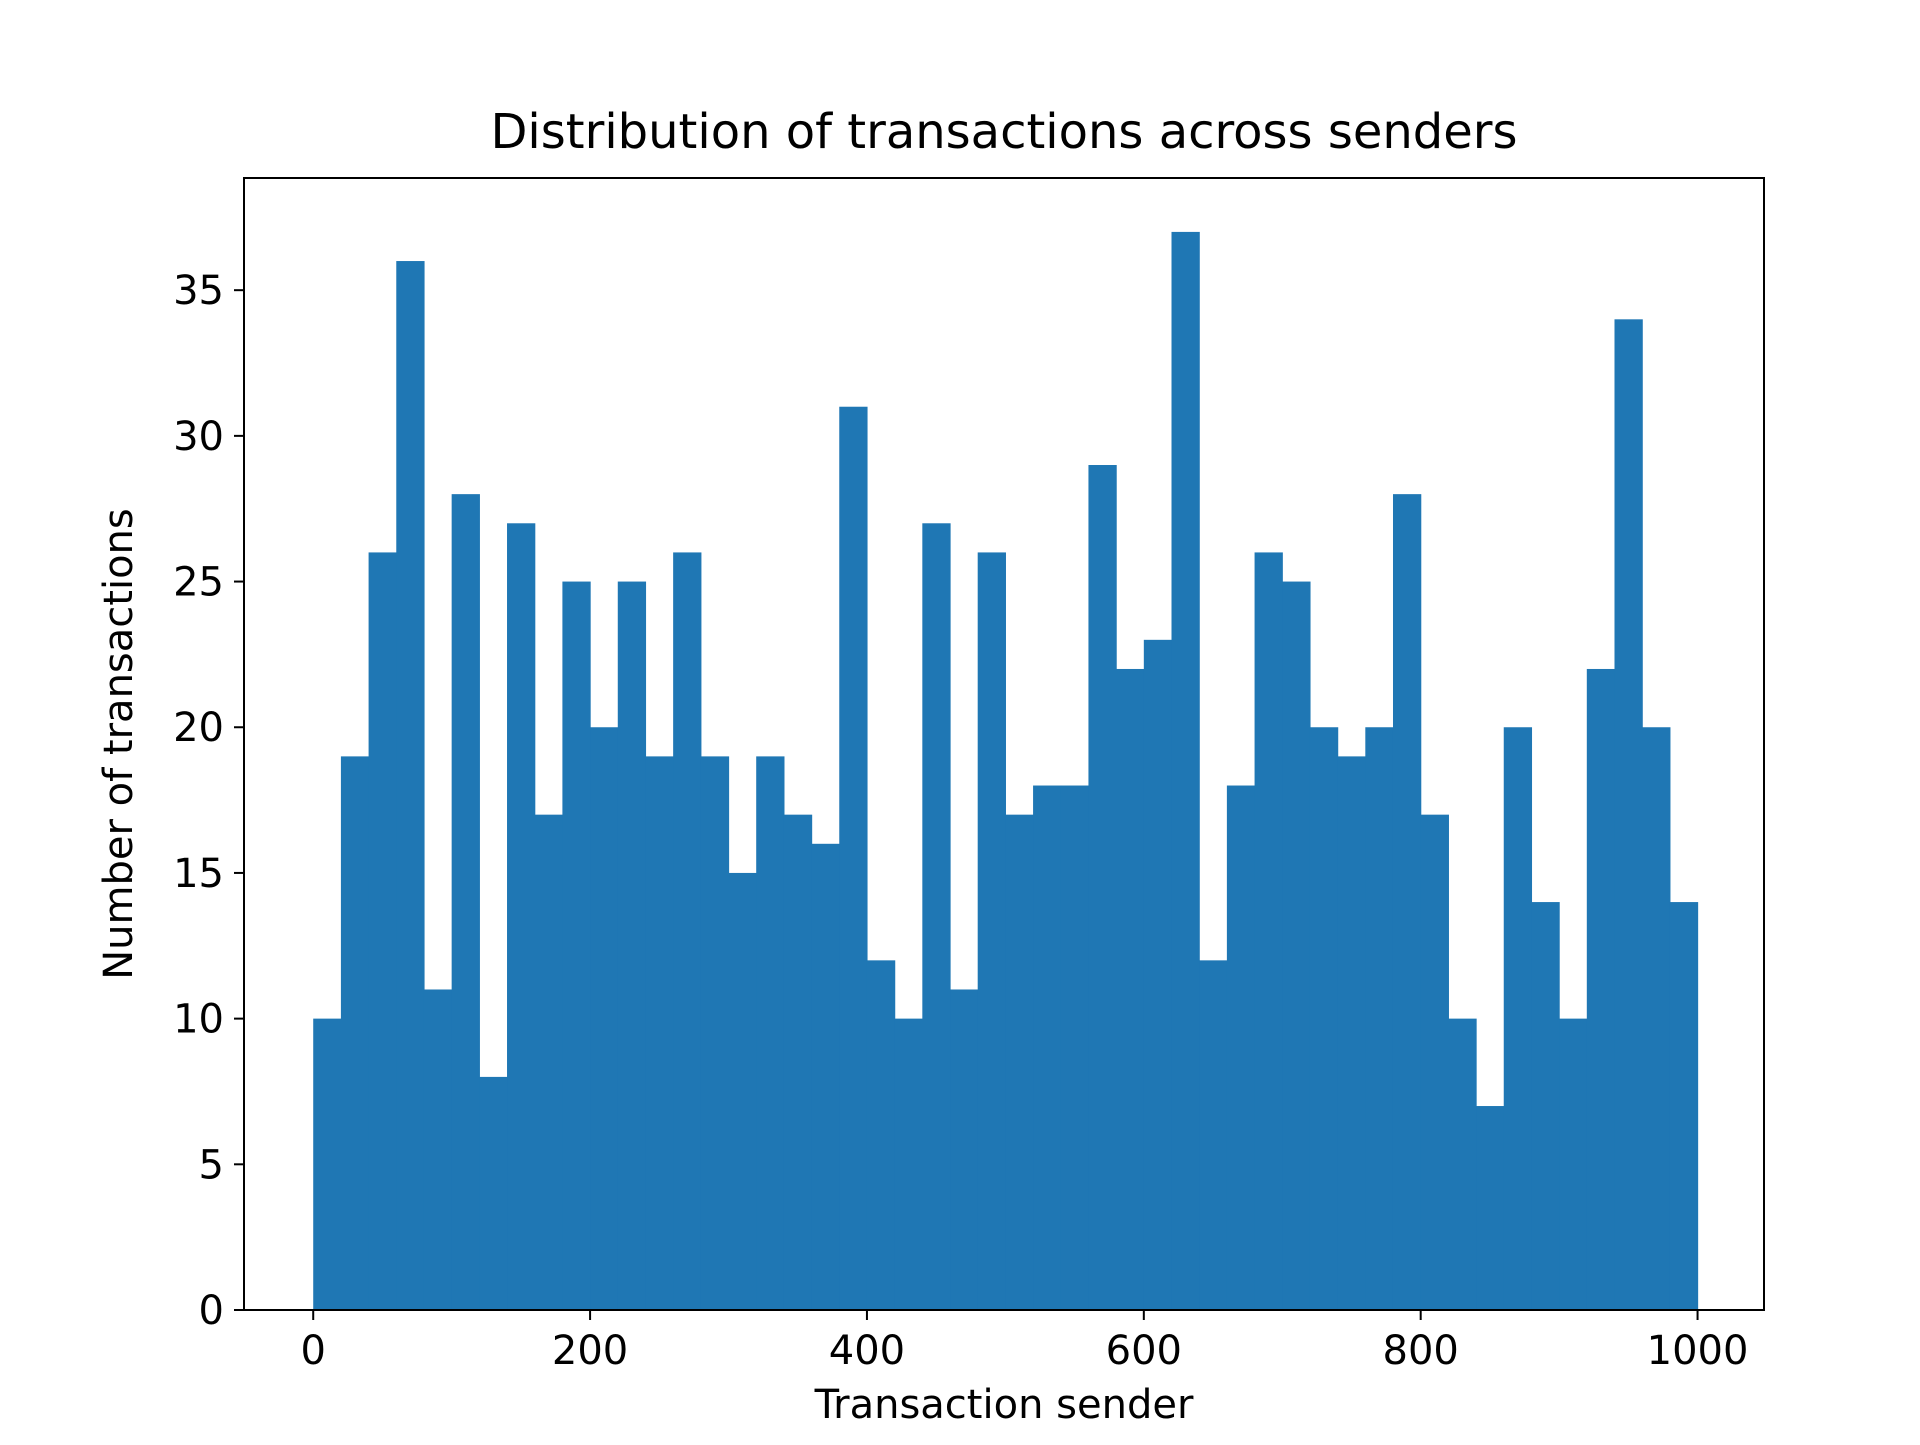  Describe the element at coordinates (1698, 1351) in the screenshot. I see `x-tick-label: 1000` at that location.